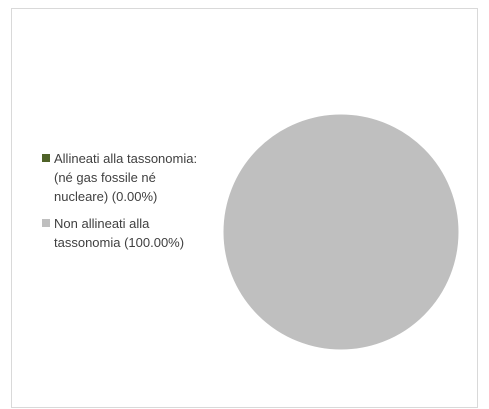  What do you see at coordinates (46, 158) in the screenshot?
I see `legend-swatch-aligned` at bounding box center [46, 158].